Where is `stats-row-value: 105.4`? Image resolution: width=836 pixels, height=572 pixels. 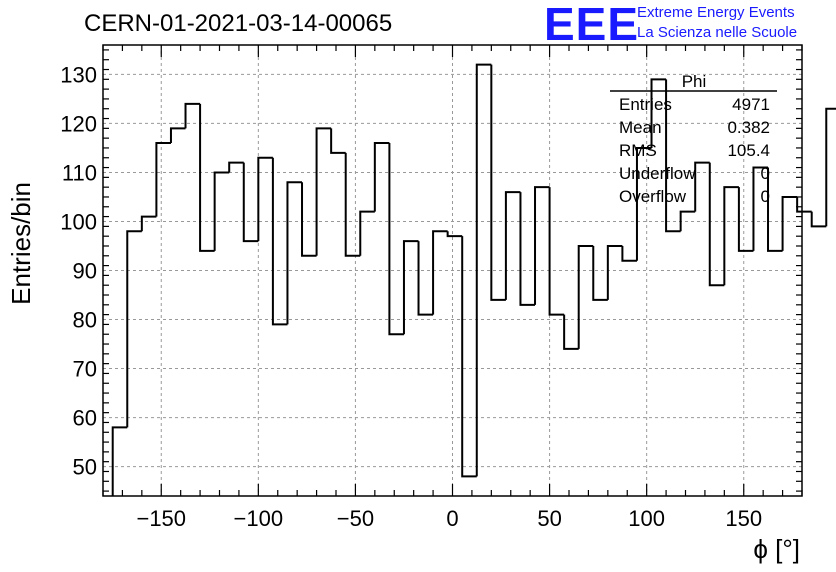
stats-row-value: 105.4 is located at coordinates (748, 150).